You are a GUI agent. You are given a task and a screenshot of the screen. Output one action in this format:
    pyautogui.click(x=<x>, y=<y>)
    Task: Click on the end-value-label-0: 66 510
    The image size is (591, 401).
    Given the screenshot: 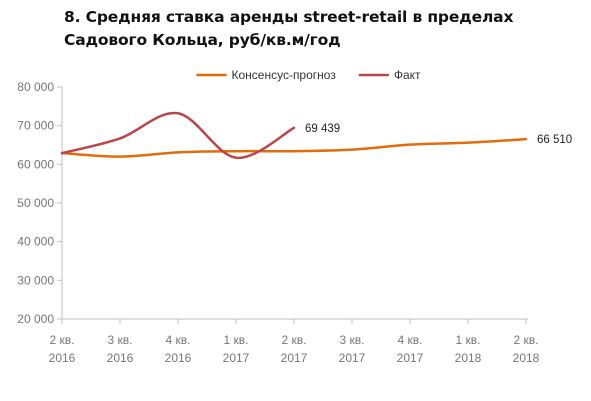 What is the action you would take?
    pyautogui.click(x=554, y=140)
    